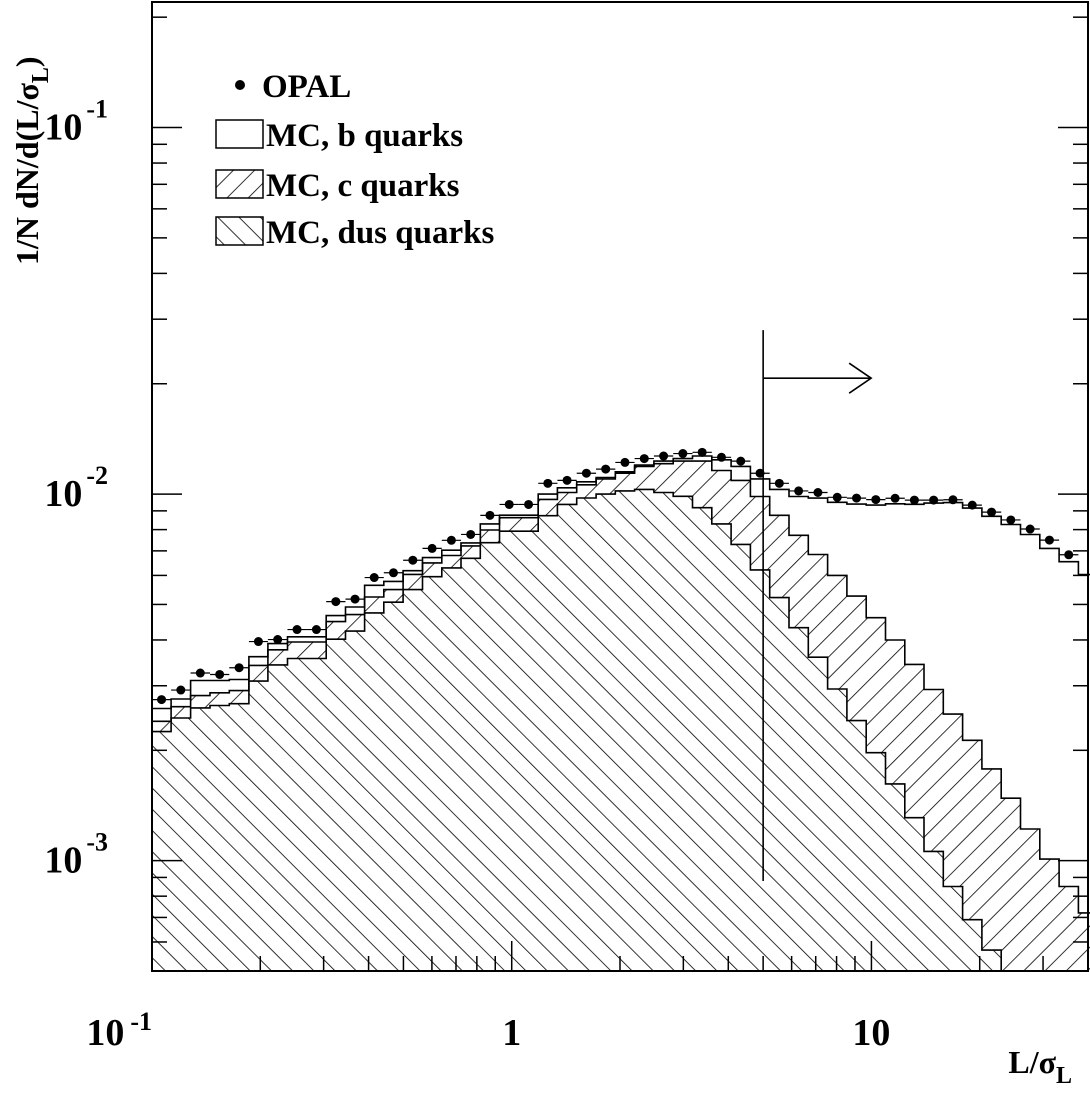 This screenshot has height=1095, width=1090. Describe the element at coordinates (364, 136) in the screenshot. I see `legend-label-b: MC, b quarks` at that location.